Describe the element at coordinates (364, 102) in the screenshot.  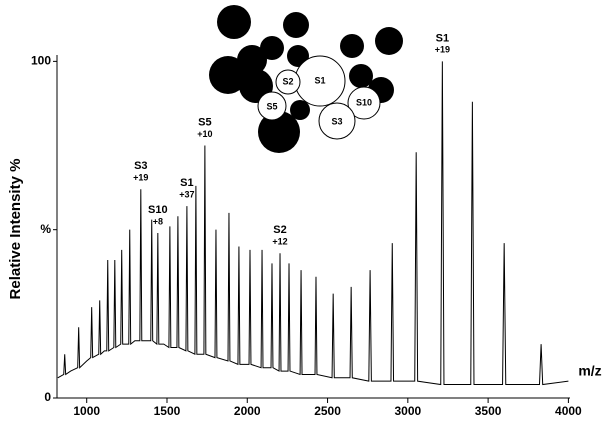
I see `inset-label: S10` at that location.